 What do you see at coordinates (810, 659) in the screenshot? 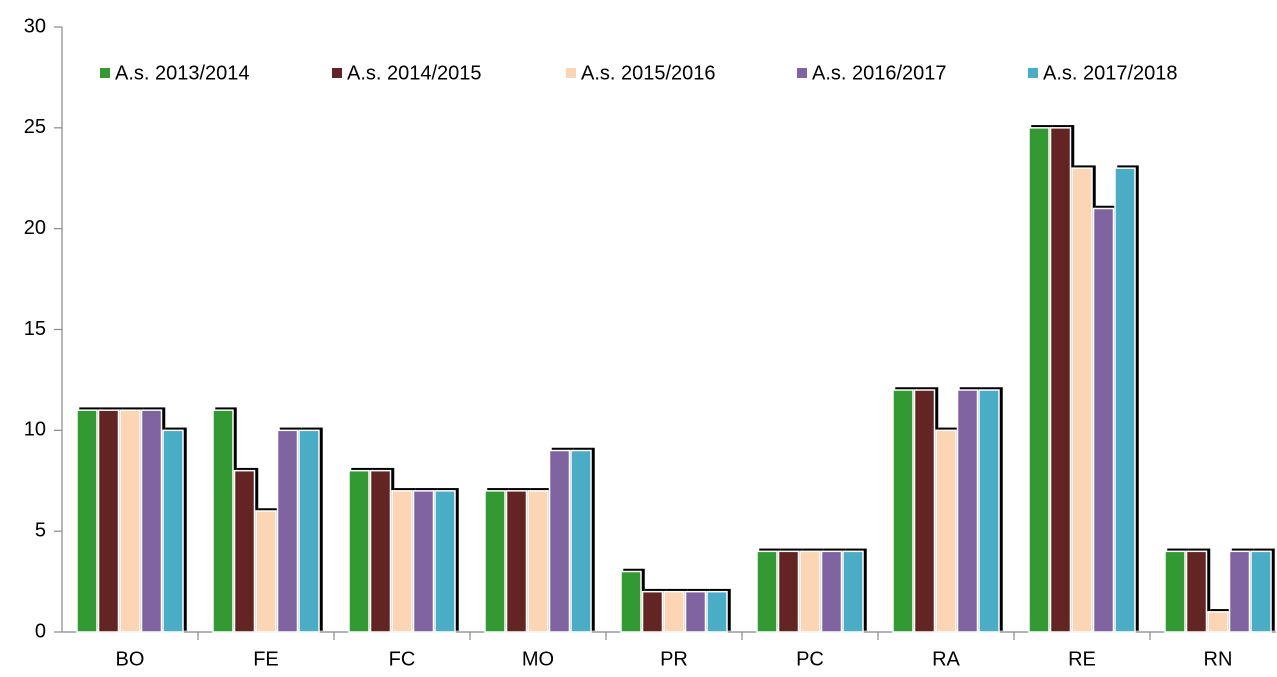
I see `x-tick-label: PC` at bounding box center [810, 659].